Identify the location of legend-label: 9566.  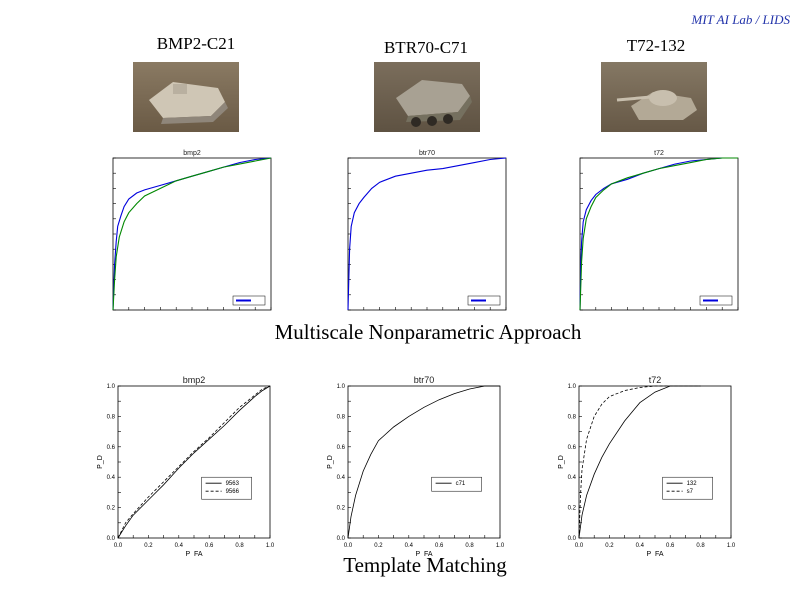
(233, 492).